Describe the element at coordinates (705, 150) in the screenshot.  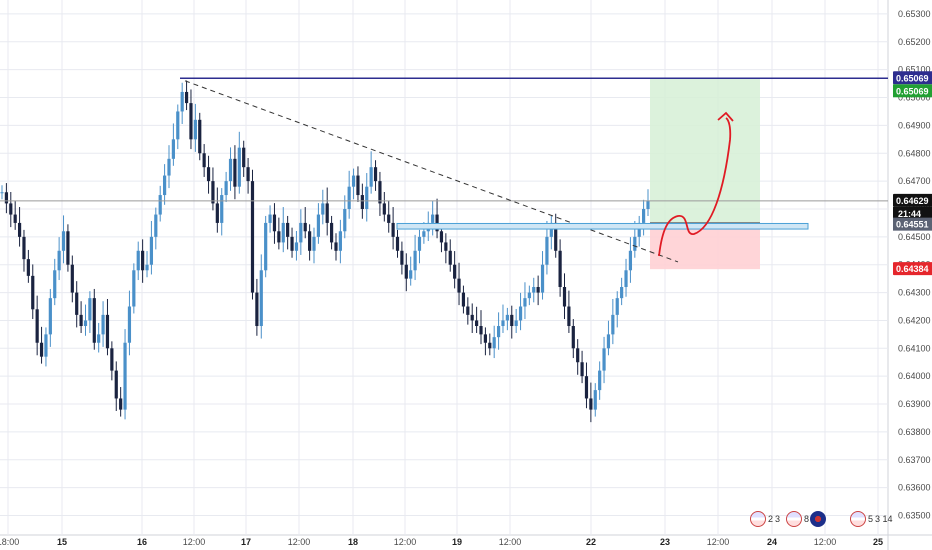
I see `take-profit-zone` at that location.